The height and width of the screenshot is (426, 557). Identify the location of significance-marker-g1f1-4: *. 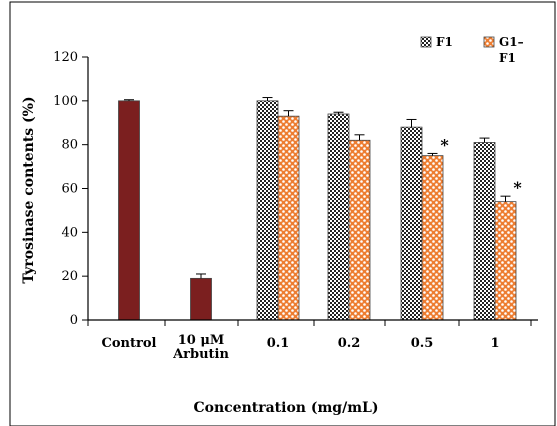
(444, 144).